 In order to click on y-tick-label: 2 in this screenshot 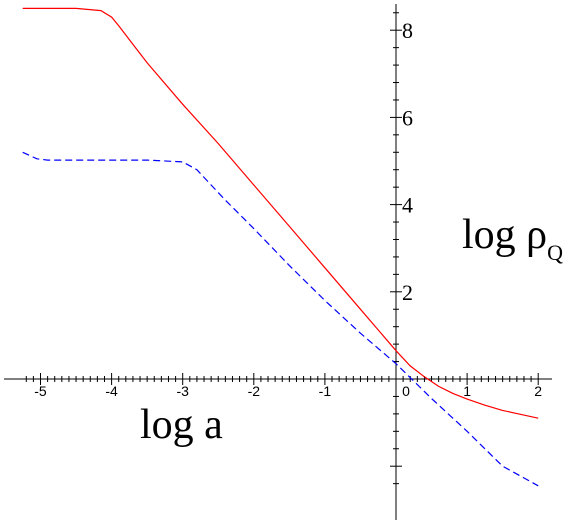, I will do `click(407, 292)`.